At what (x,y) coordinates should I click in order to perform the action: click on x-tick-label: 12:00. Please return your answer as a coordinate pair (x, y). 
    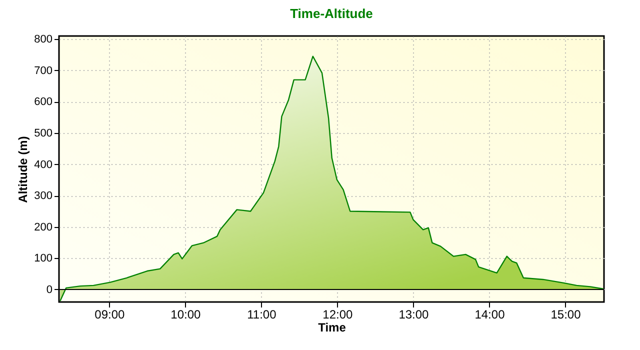
    Looking at the image, I should click on (338, 315).